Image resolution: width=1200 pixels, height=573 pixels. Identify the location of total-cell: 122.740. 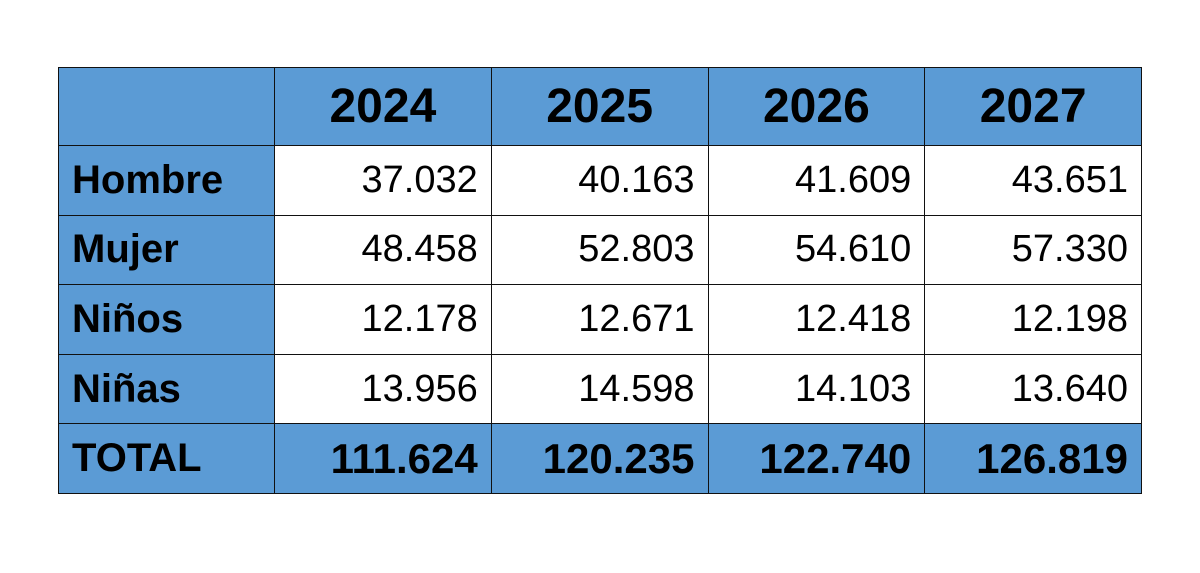
(816, 458).